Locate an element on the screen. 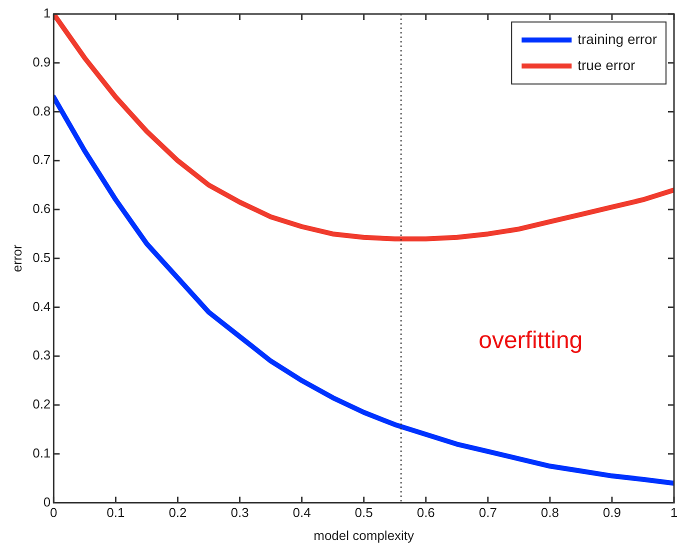 This screenshot has height=552, width=684. x-tick-label: 0.2 is located at coordinates (177, 512).